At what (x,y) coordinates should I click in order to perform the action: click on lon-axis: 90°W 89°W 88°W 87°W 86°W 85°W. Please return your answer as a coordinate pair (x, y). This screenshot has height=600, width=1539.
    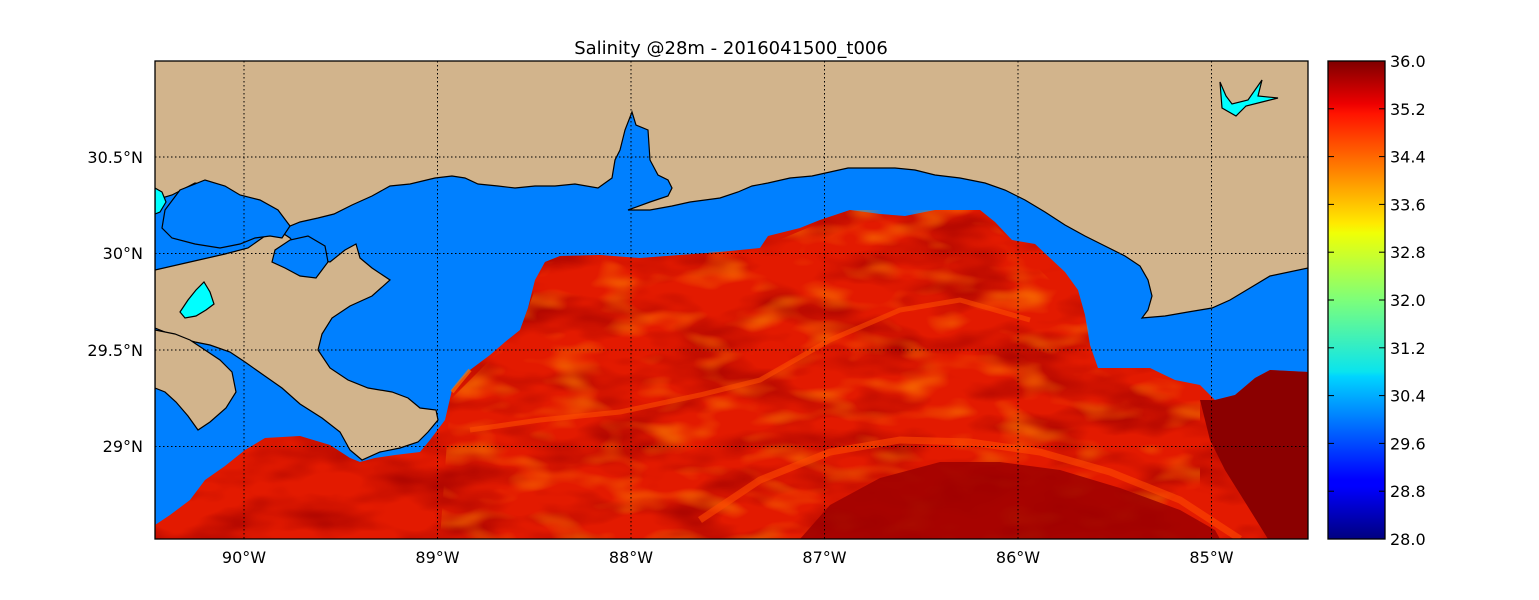
    Looking at the image, I should click on (728, 557).